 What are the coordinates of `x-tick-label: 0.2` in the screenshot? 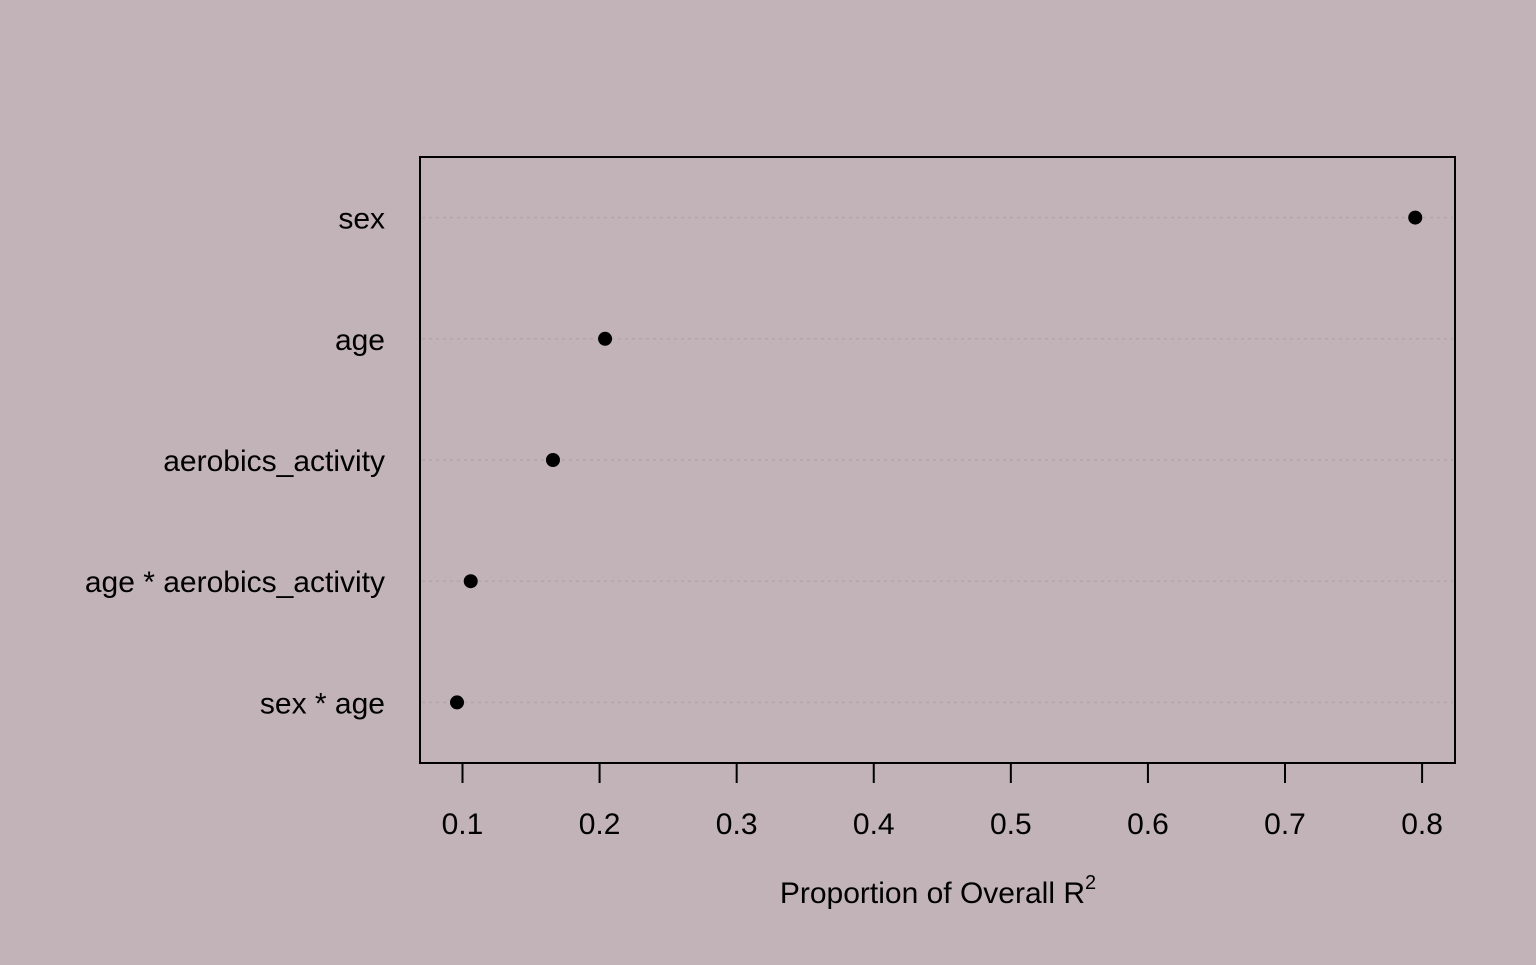 It's located at (600, 824).